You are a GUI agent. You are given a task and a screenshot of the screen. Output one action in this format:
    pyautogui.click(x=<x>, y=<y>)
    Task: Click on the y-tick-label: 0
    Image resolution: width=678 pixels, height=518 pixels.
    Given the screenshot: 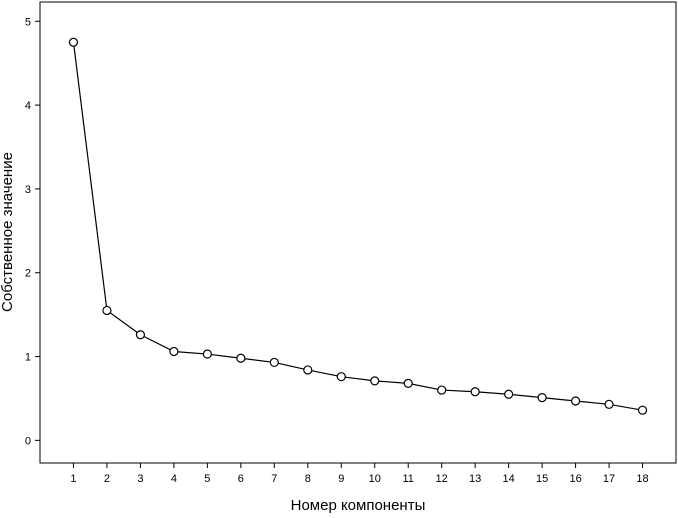 What is the action you would take?
    pyautogui.click(x=28, y=441)
    